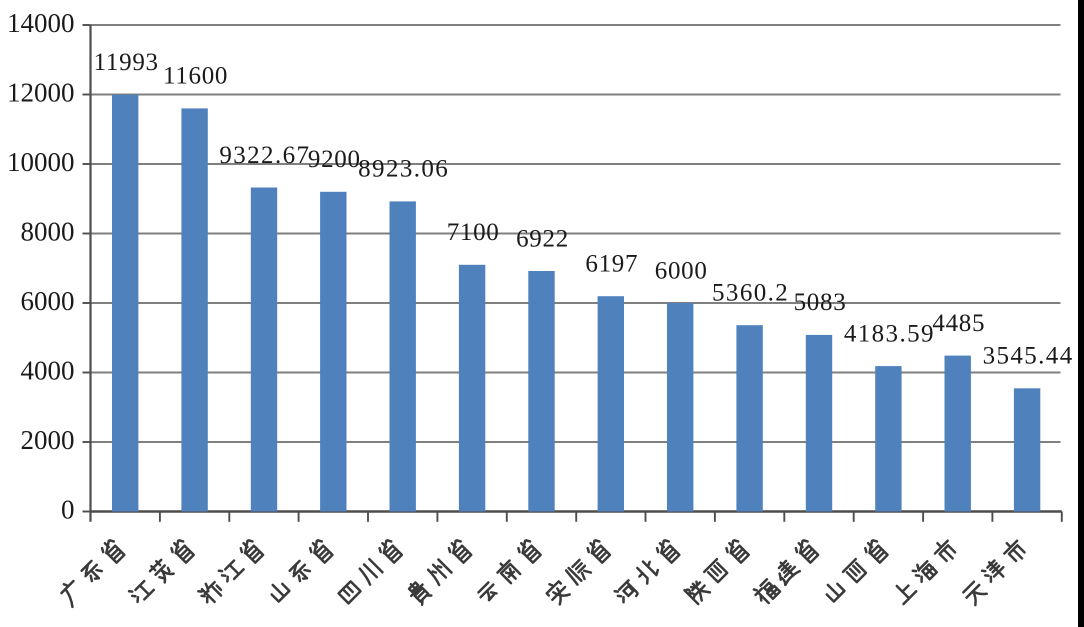 The image size is (1084, 627). Describe the element at coordinates (264, 155) in the screenshot. I see `svg-text: 9322.67` at that location.